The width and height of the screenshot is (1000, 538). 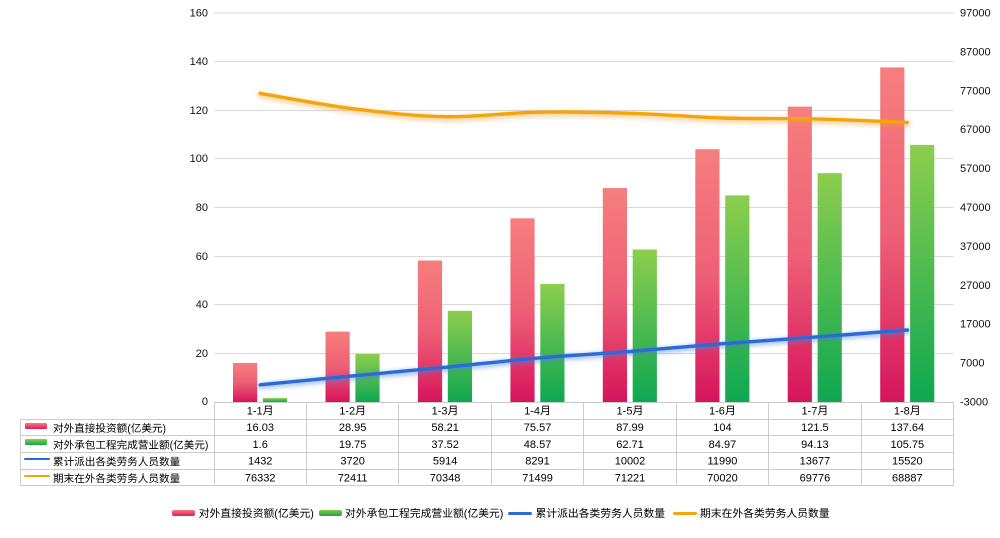 What do you see at coordinates (202, 354) in the screenshot?
I see `svg-text: 20` at bounding box center [202, 354].